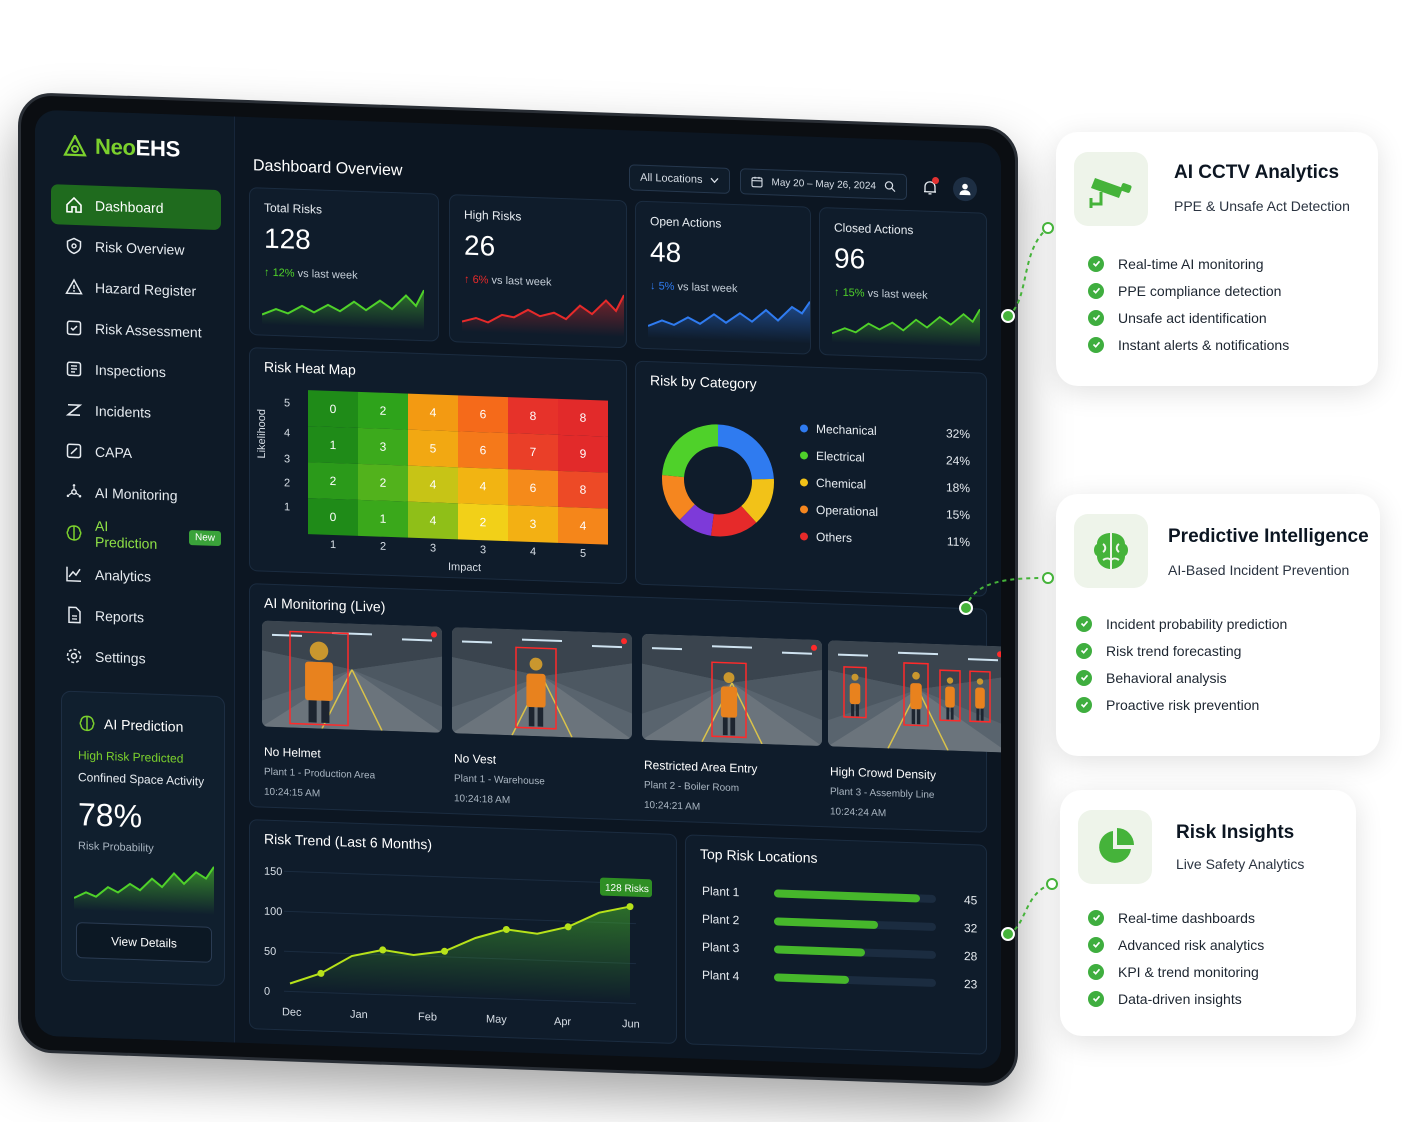 This screenshot has width=1402, height=1122. What do you see at coordinates (136, 412) in the screenshot?
I see `sidebar-item-incidents: Incidents` at bounding box center [136, 412].